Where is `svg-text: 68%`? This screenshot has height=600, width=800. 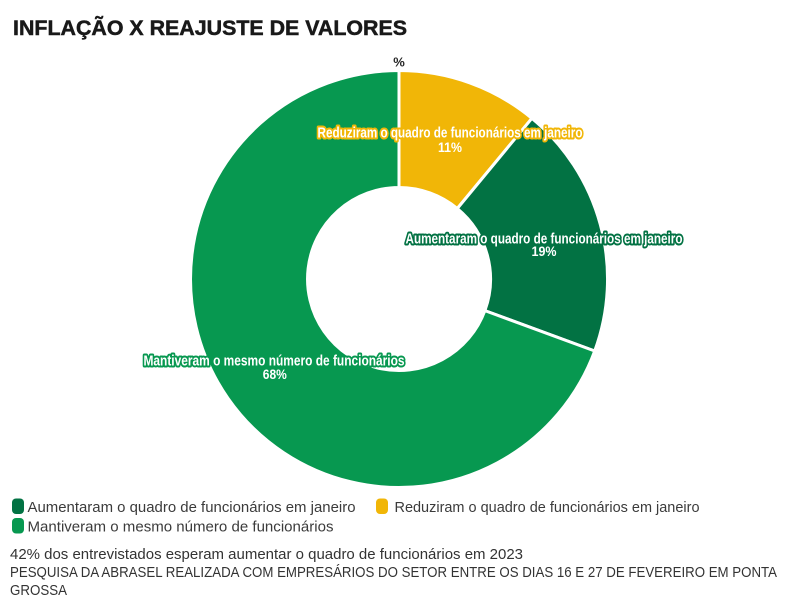
svg-text: 68% is located at coordinates (275, 374).